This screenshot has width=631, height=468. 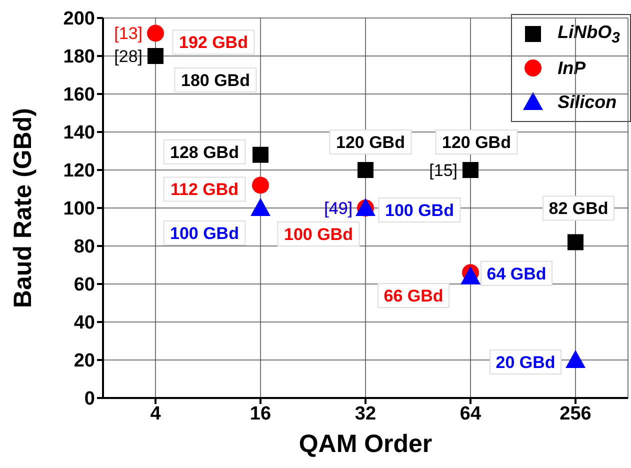 I want to click on data-label: 64 GBd, so click(x=516, y=274).